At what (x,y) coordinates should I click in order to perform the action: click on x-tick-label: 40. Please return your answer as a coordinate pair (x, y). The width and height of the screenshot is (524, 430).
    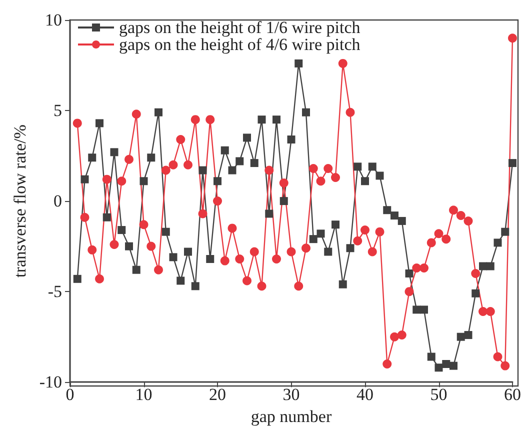
    Looking at the image, I should click on (365, 394).